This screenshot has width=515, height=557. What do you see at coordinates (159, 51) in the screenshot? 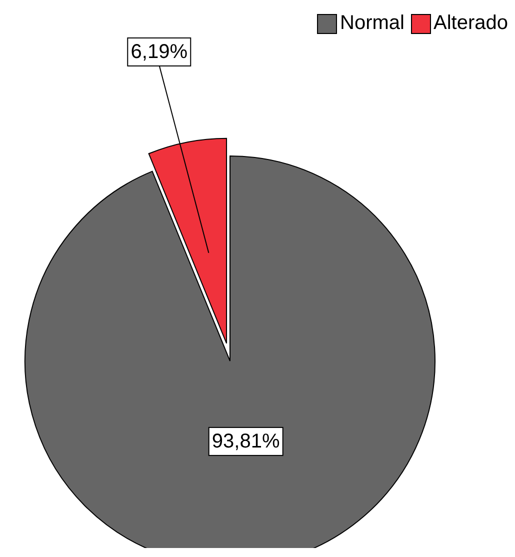
I see `data-label: 6,19%` at bounding box center [159, 51].